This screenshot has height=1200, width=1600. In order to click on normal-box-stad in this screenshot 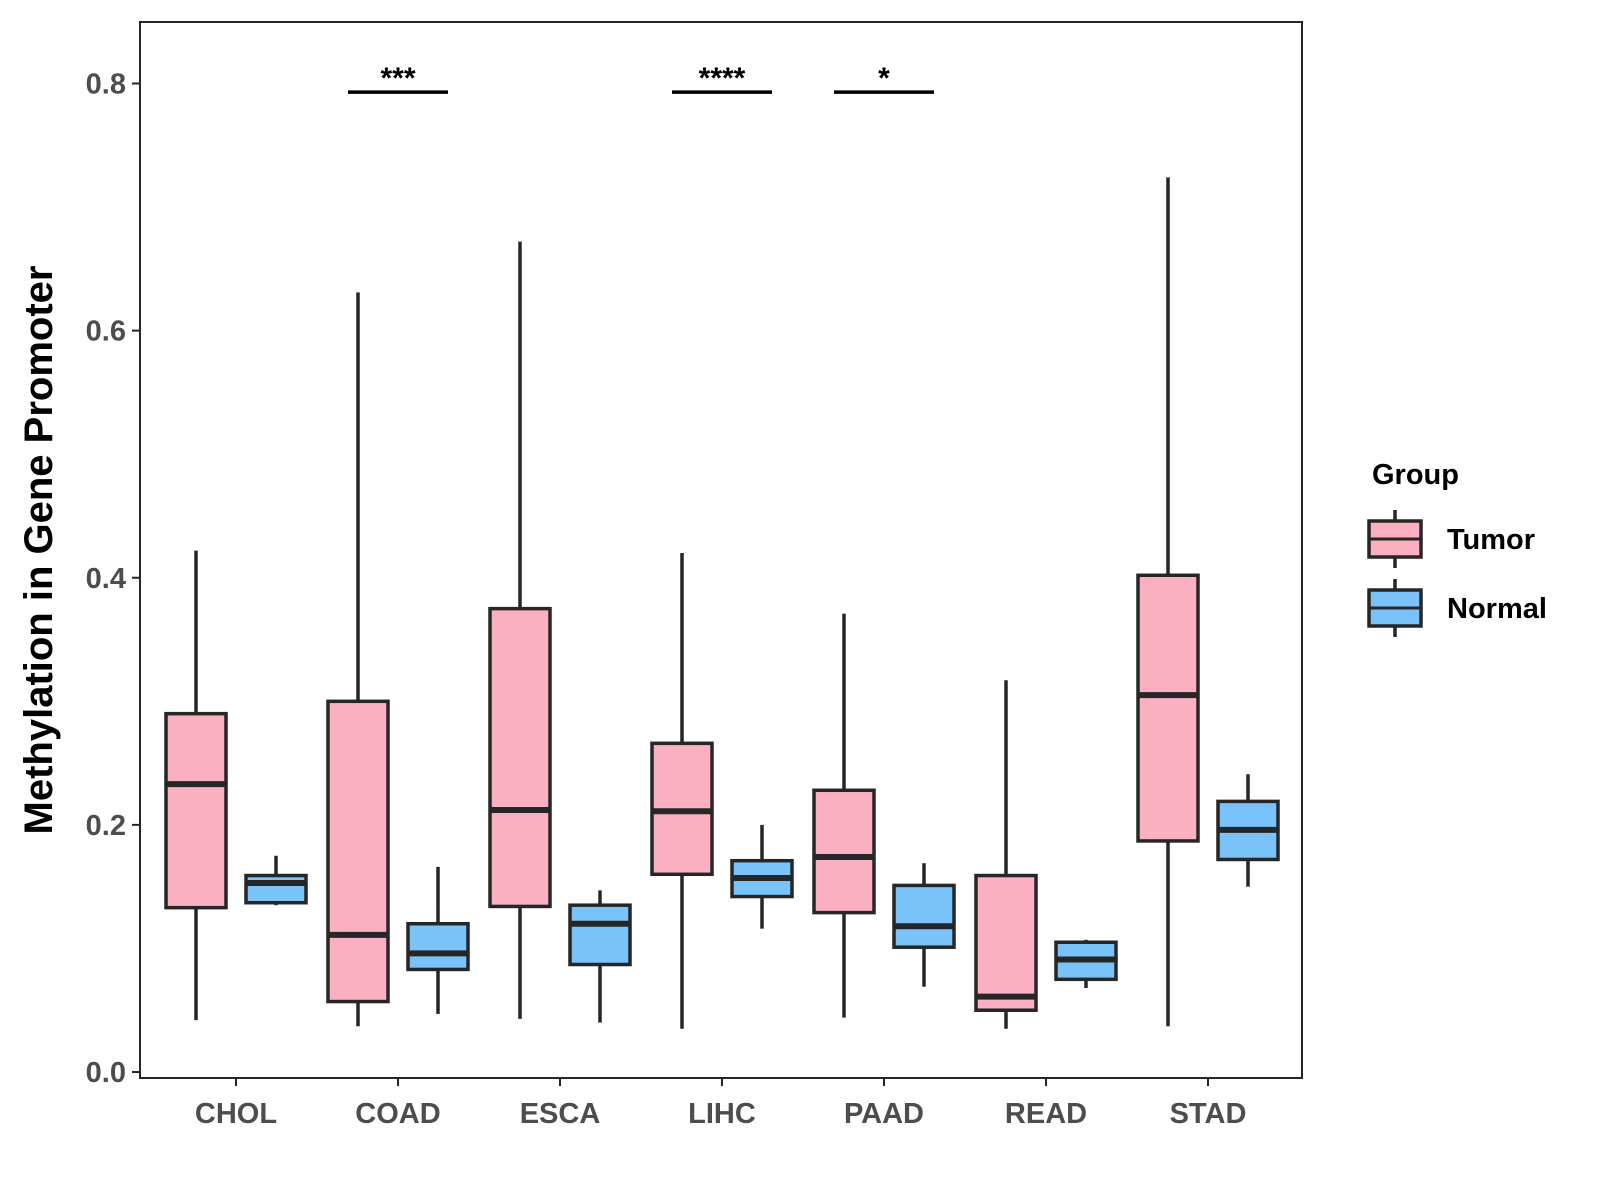, I will do `click(1248, 830)`.